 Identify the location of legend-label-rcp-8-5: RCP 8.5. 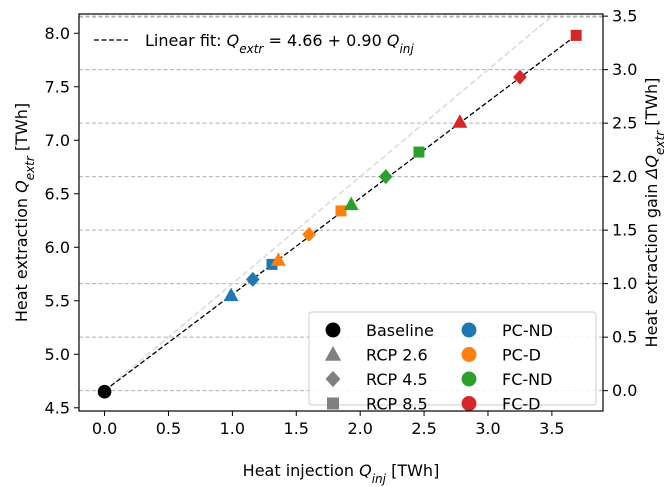
(397, 404).